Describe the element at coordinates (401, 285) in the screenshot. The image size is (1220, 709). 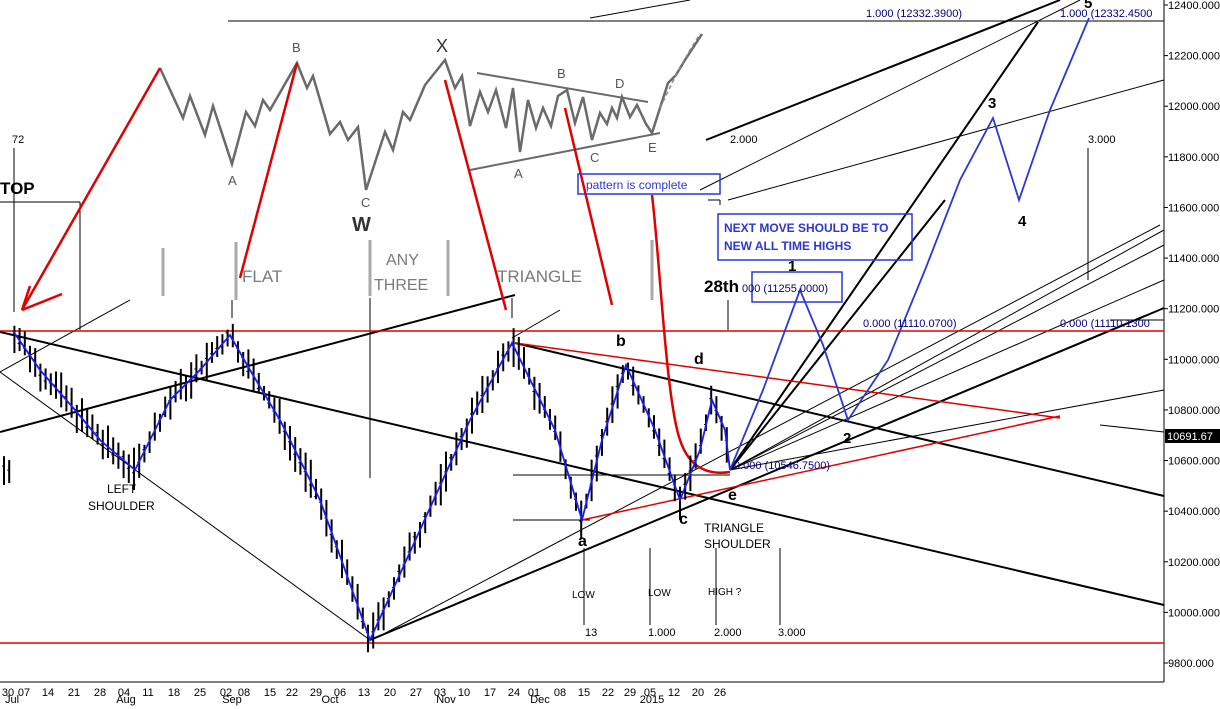
I see `inset-three-label: THREE` at that location.